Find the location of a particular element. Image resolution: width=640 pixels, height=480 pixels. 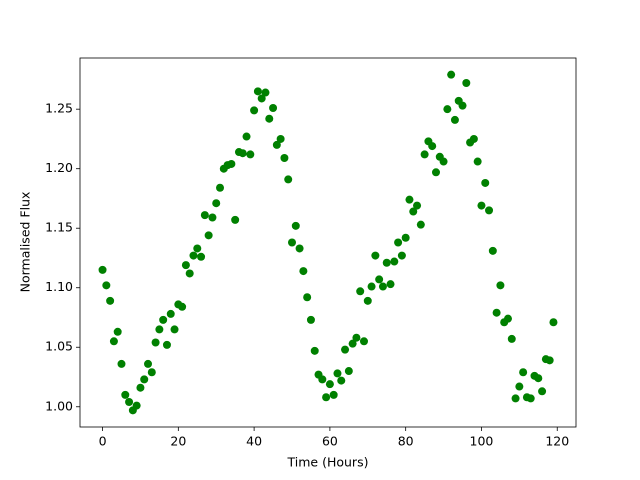

y-tick-label: 1.20 is located at coordinates (59, 167).